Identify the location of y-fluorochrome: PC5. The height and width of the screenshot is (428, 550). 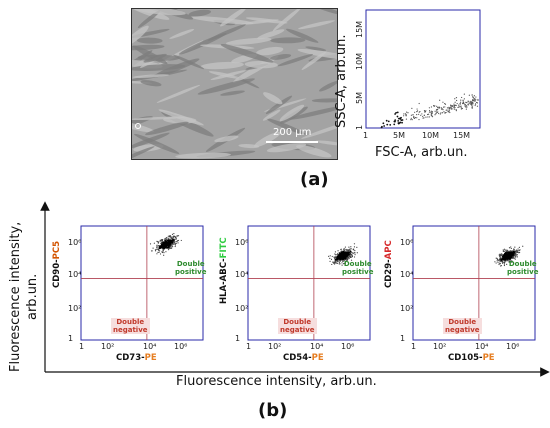
(57, 250).